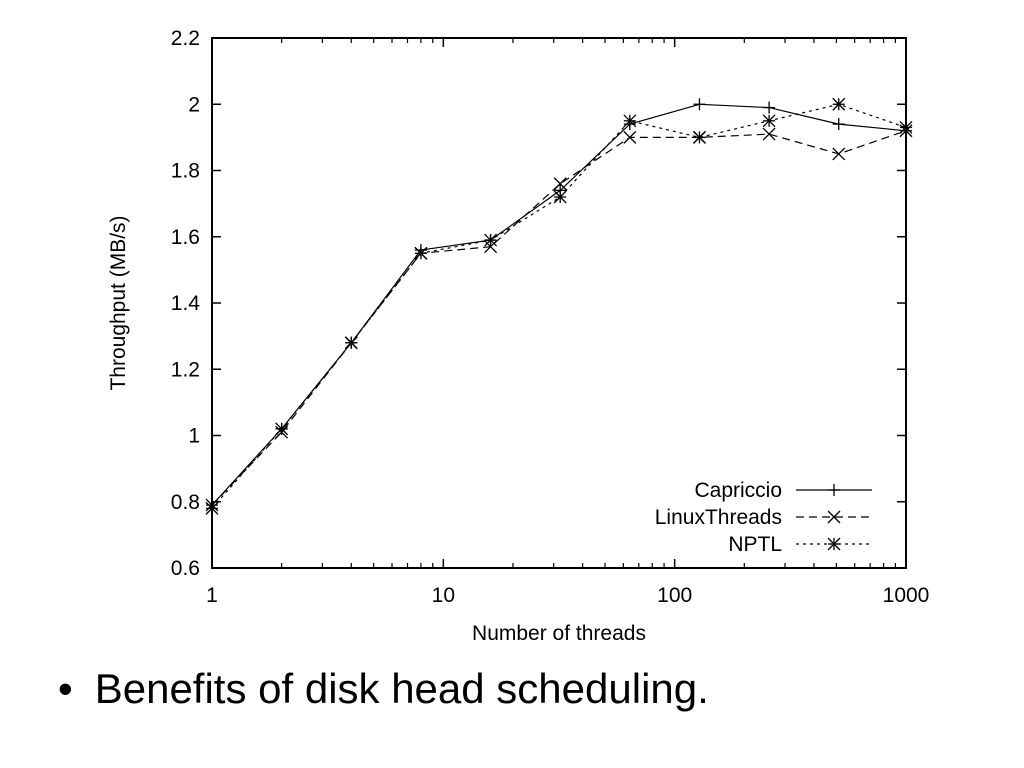  Describe the element at coordinates (401, 688) in the screenshot. I see `caption-text: Benefits of disk head scheduling.` at that location.